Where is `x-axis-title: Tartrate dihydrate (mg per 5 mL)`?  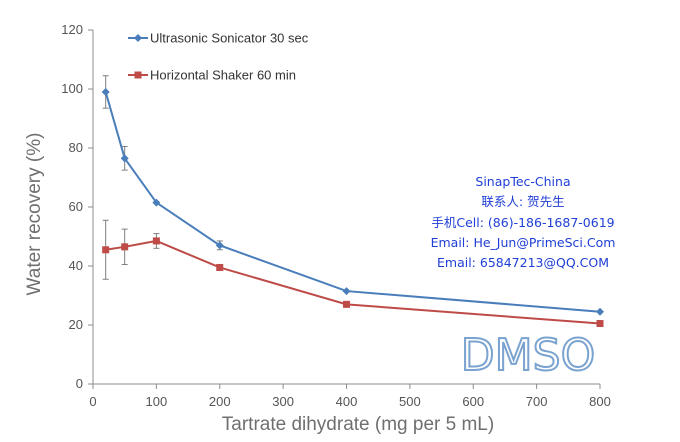
x-axis-title: Tartrate dihydrate (mg per 5 mL) is located at coordinates (358, 424).